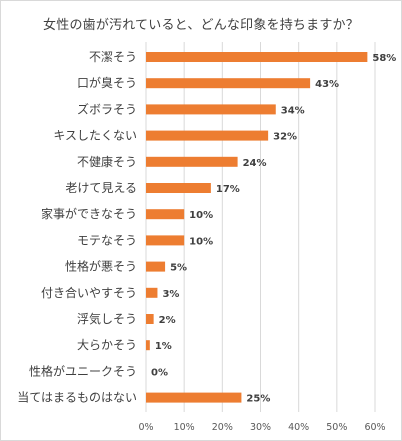 This screenshot has height=441, width=402. What do you see at coordinates (167, 320) in the screenshot?
I see `value-label: 2%` at bounding box center [167, 320].